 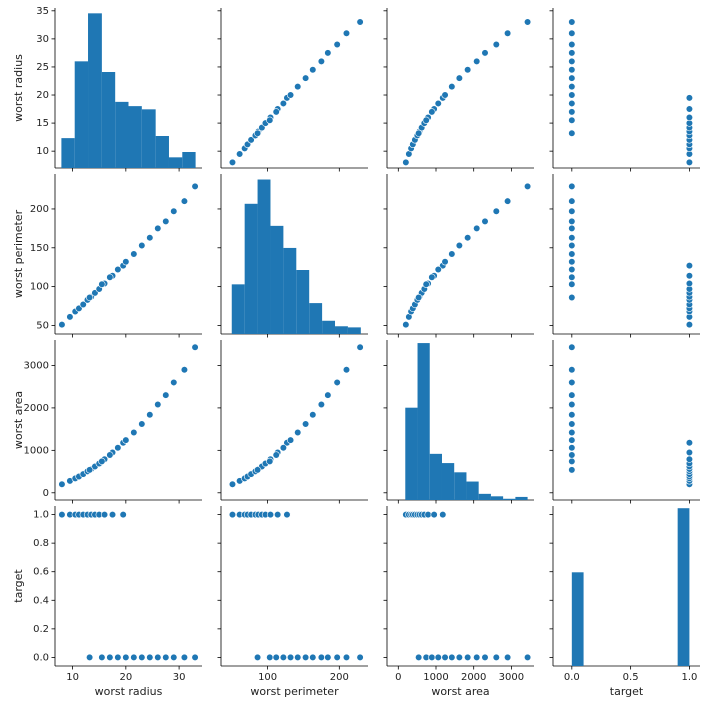 What do you see at coordinates (39, 287) in the screenshot?
I see `y-tick-label: 100` at bounding box center [39, 287].